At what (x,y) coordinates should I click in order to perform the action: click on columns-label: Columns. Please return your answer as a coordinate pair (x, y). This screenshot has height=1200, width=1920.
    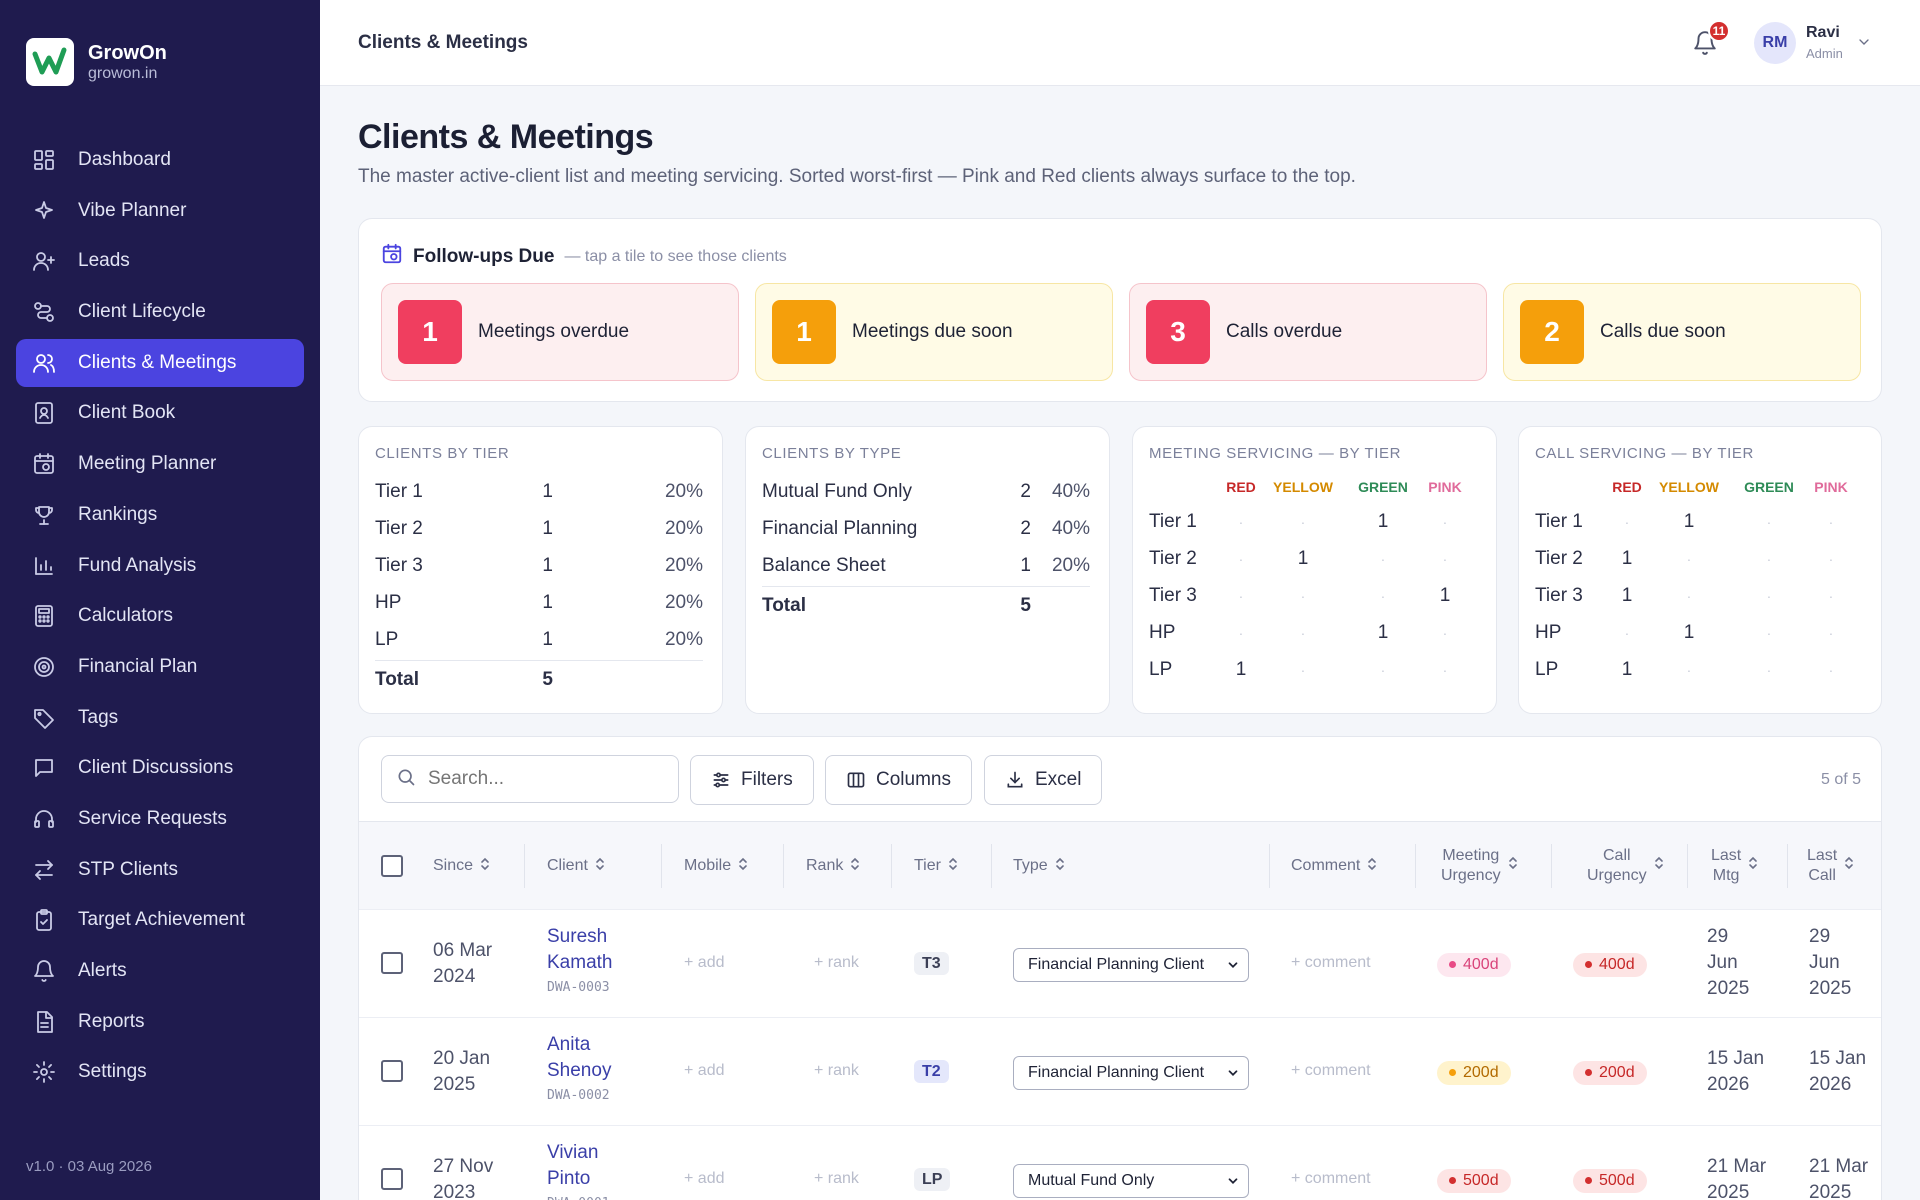
    Looking at the image, I should click on (913, 779).